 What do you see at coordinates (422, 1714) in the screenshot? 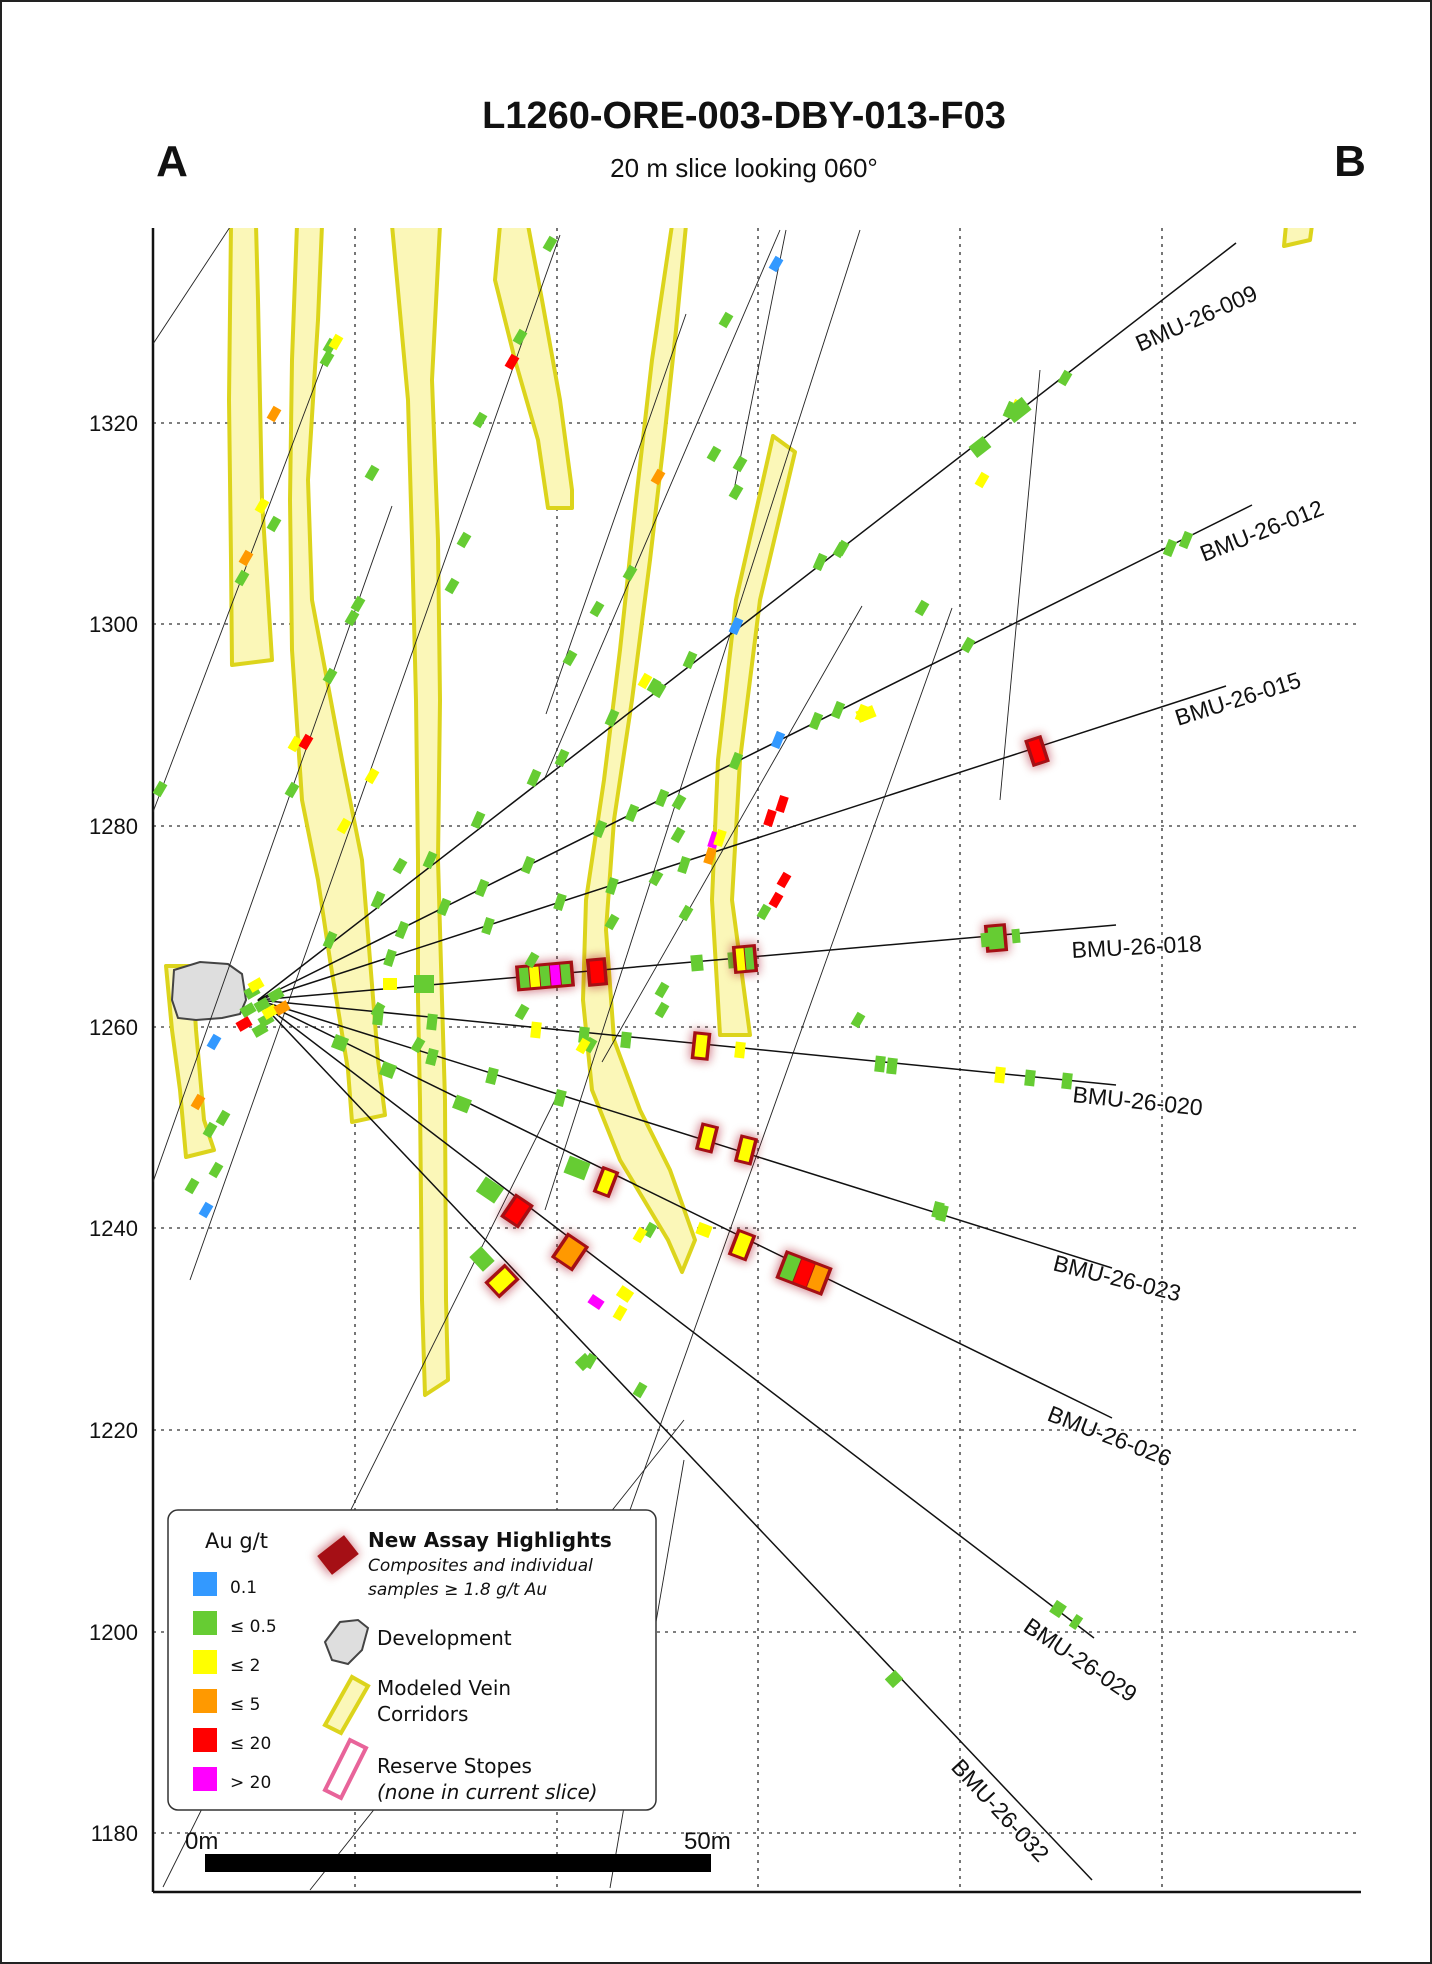
I see `legend-vein-label: Corridors` at bounding box center [422, 1714].